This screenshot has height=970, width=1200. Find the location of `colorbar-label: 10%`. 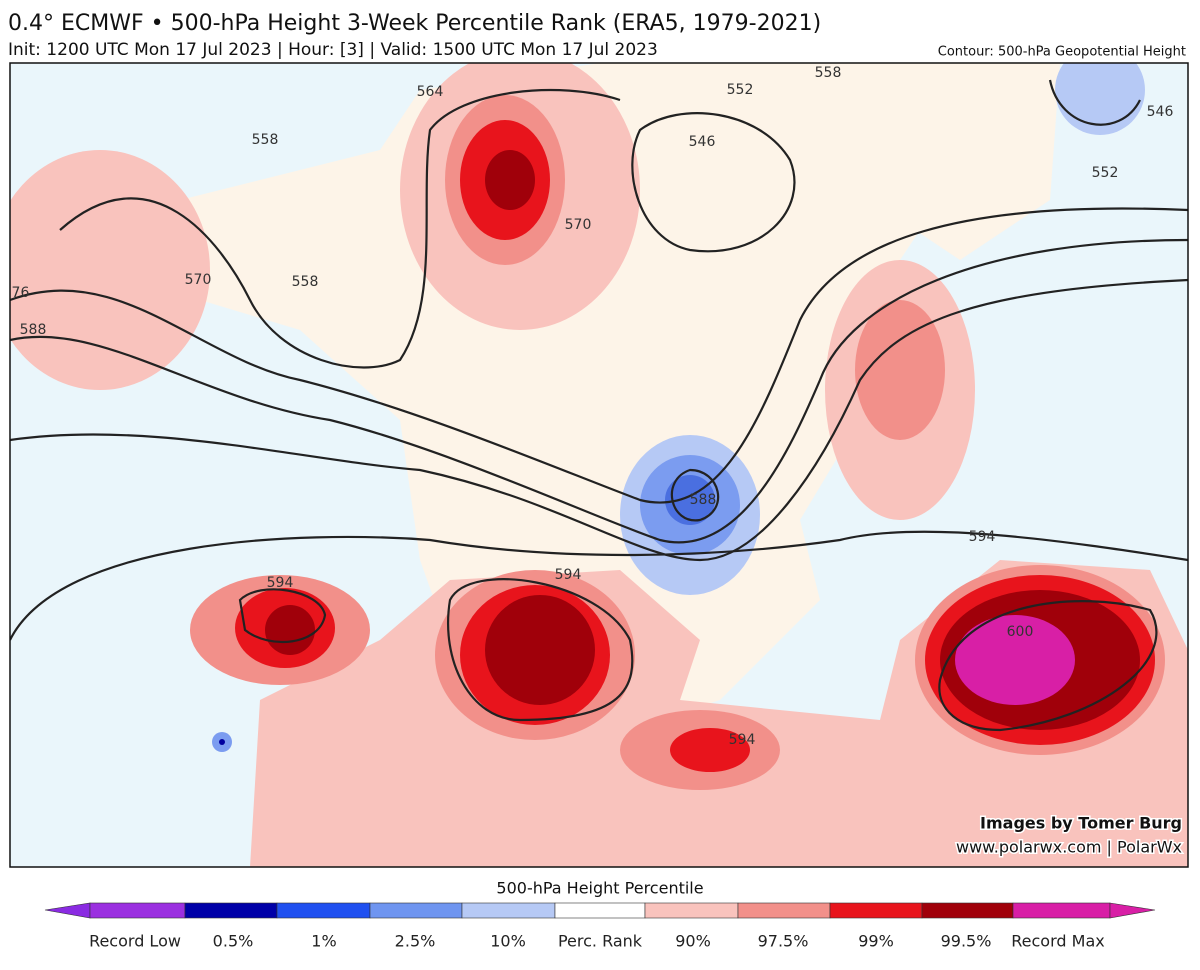

colorbar-label: 10% is located at coordinates (508, 941).